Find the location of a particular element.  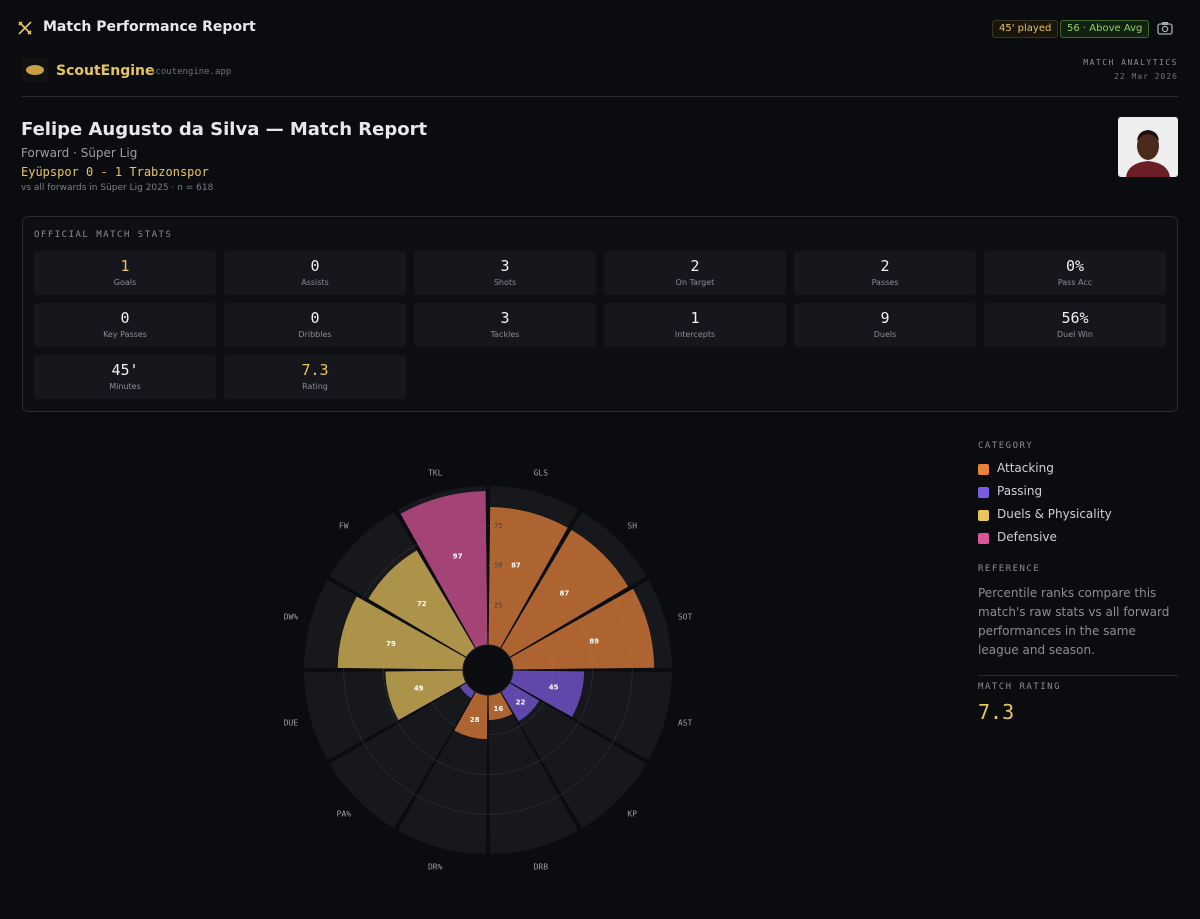

value-label: 49 is located at coordinates (419, 689).